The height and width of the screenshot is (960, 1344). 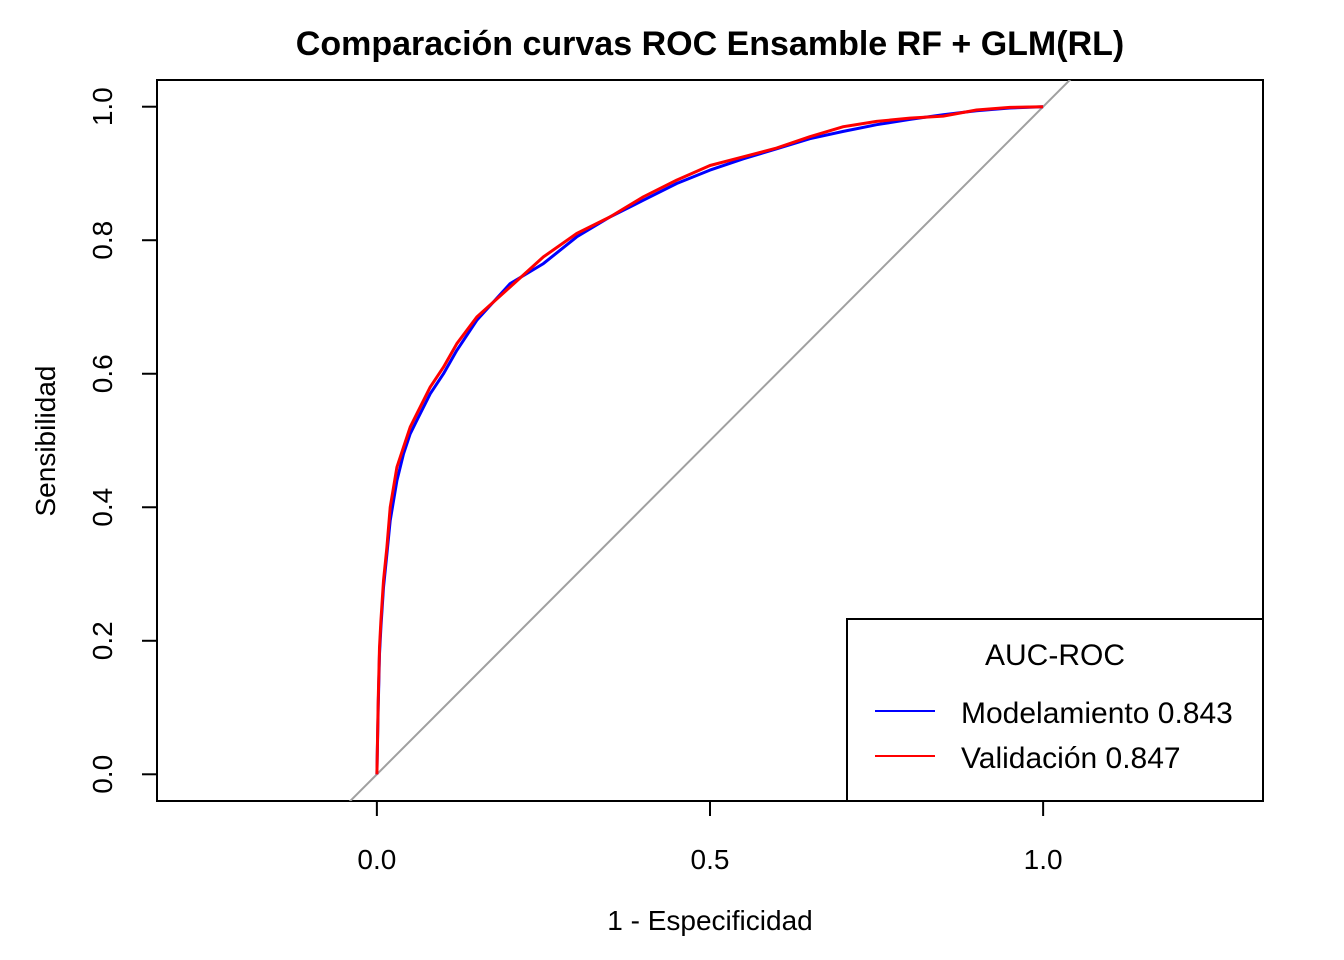 What do you see at coordinates (1055, 655) in the screenshot?
I see `legend-title: AUC-ROC` at bounding box center [1055, 655].